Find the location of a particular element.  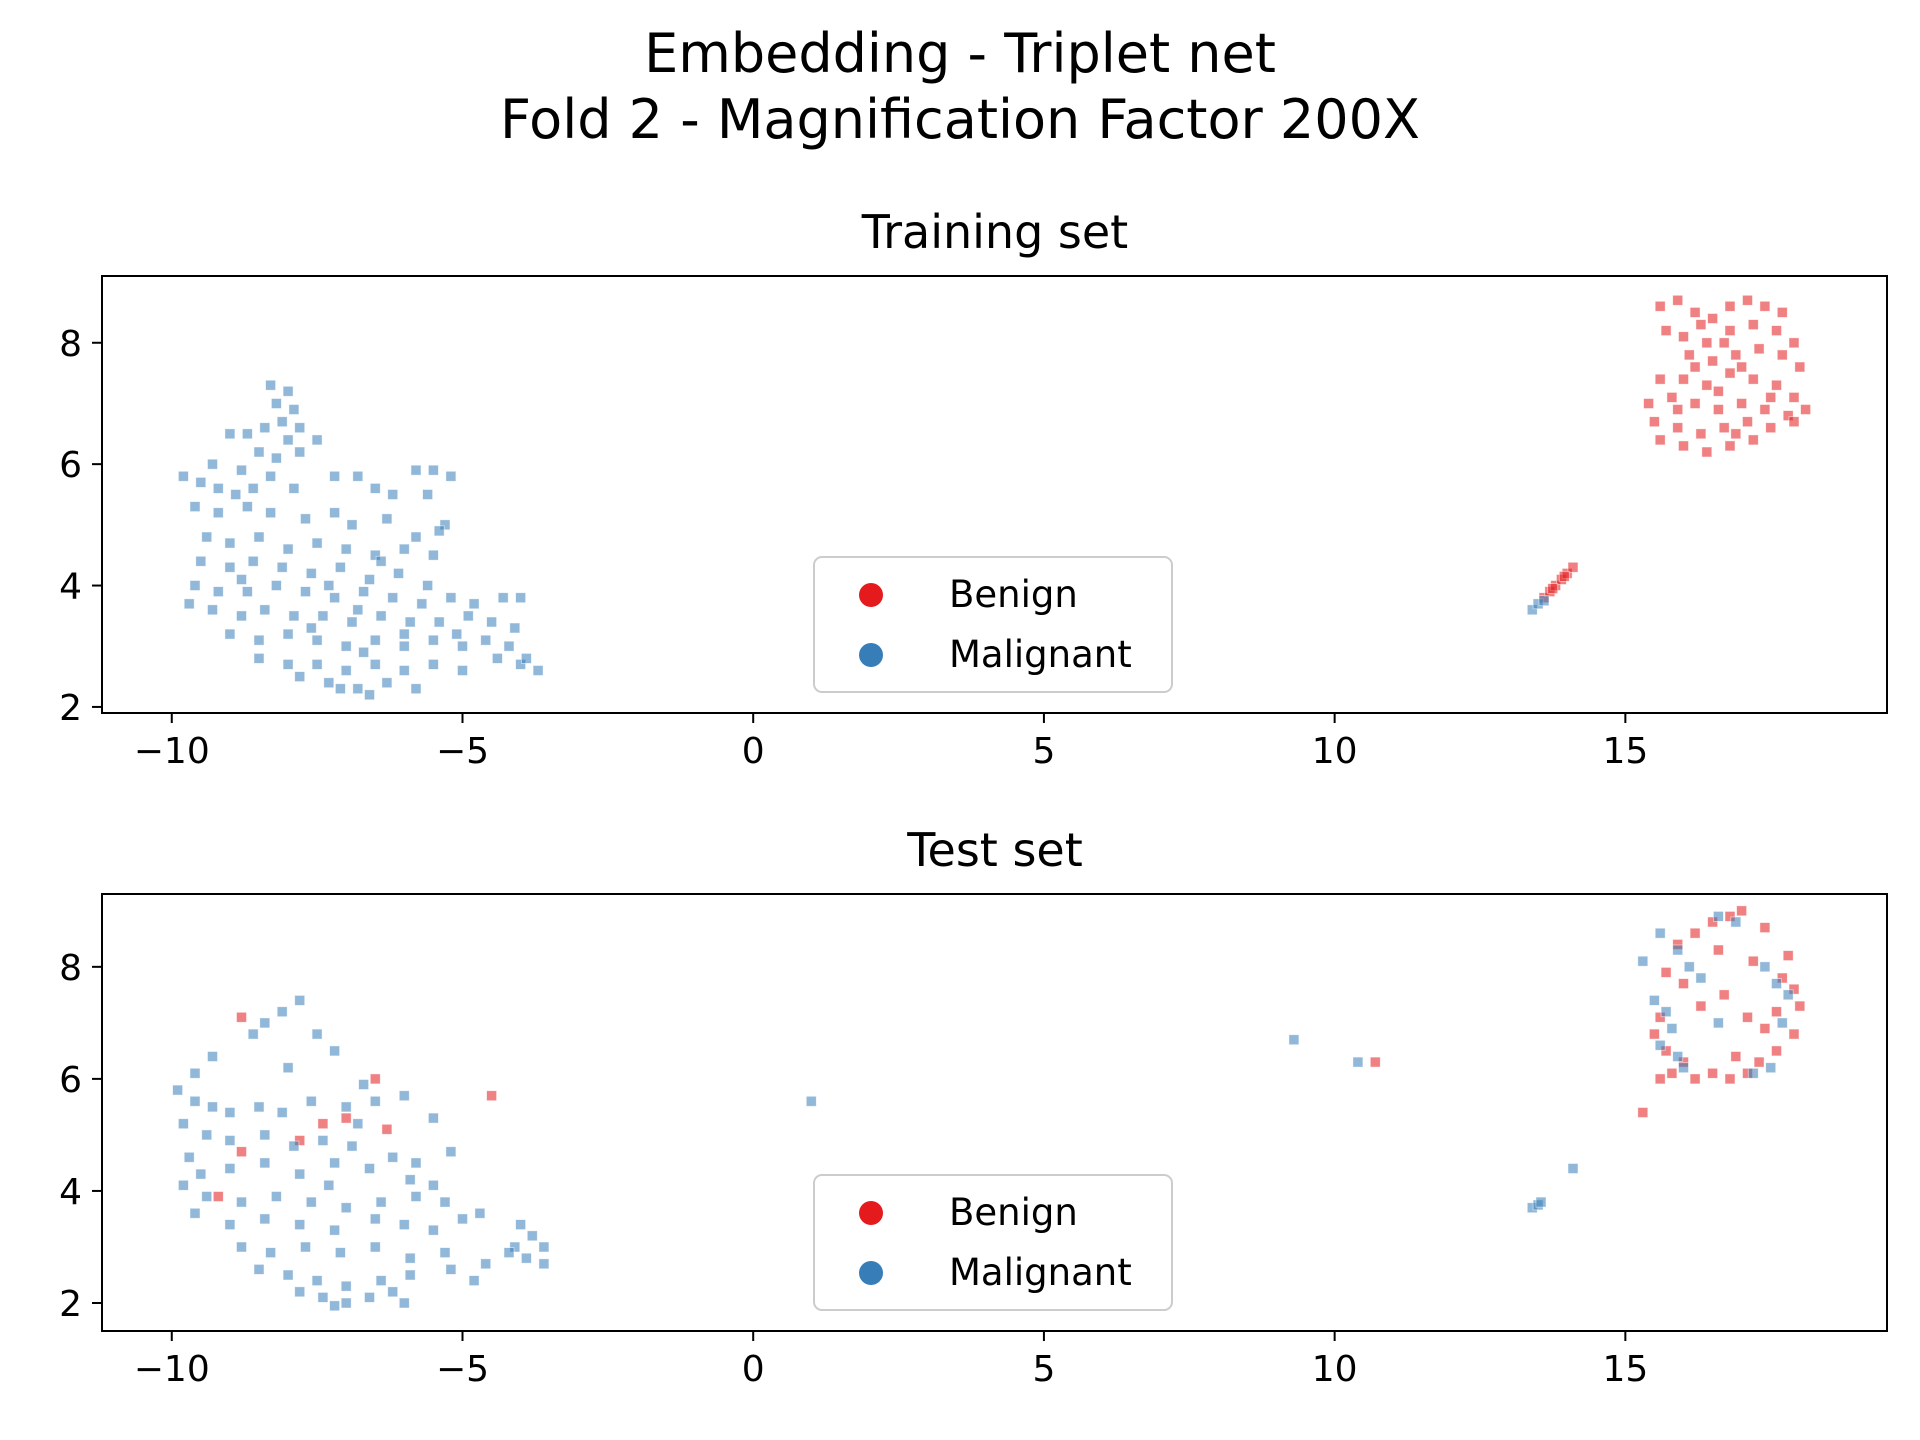

legend-label-benign: Benign is located at coordinates (1013, 1212).